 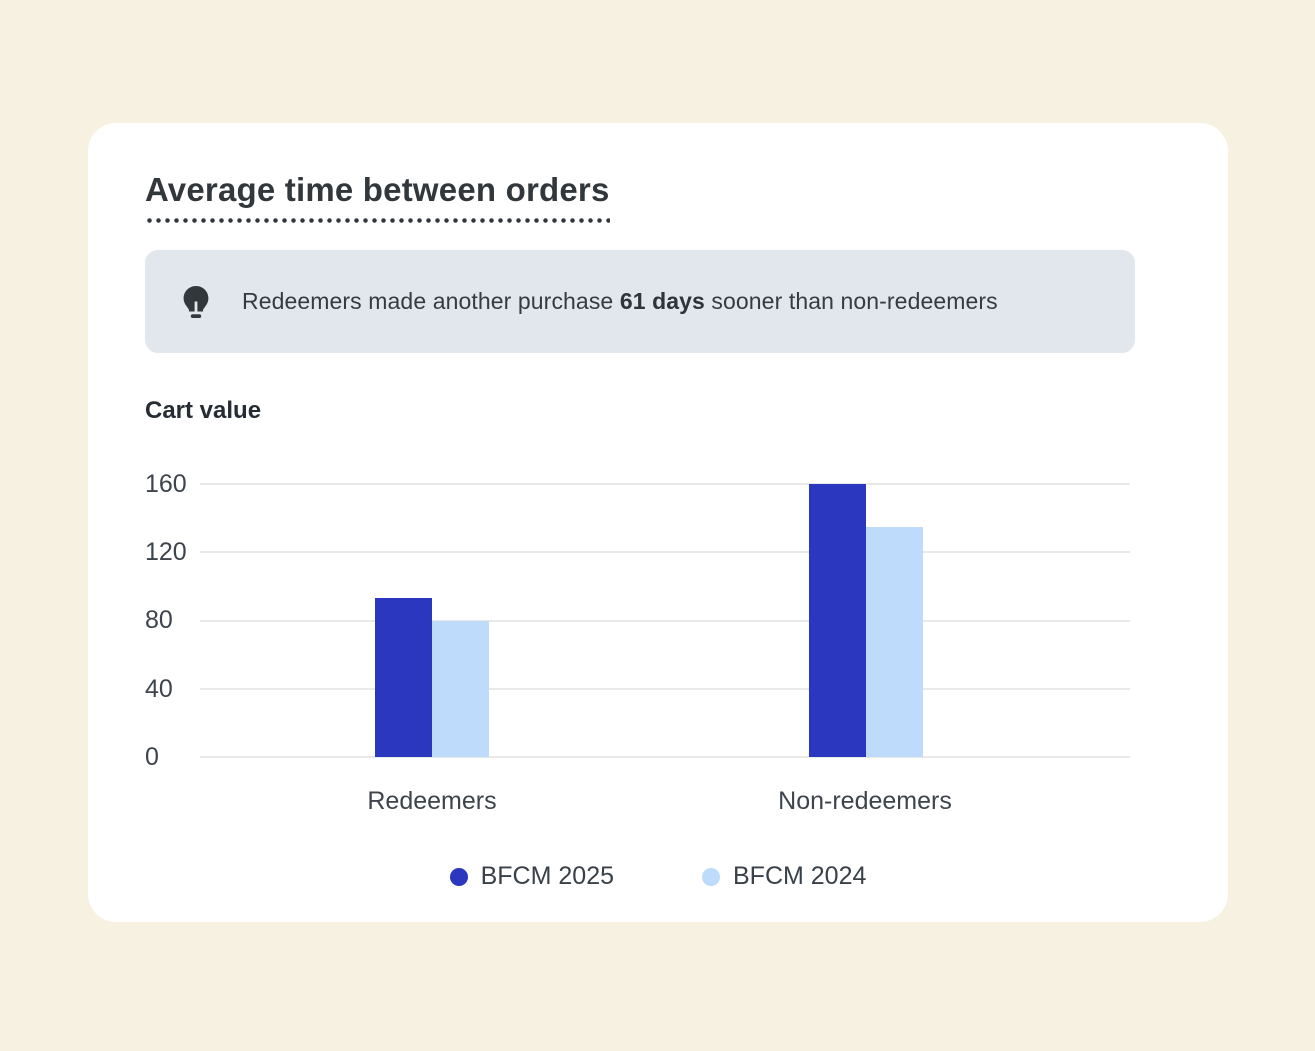 I want to click on bar-group-non-redeemers, so click(x=866, y=620).